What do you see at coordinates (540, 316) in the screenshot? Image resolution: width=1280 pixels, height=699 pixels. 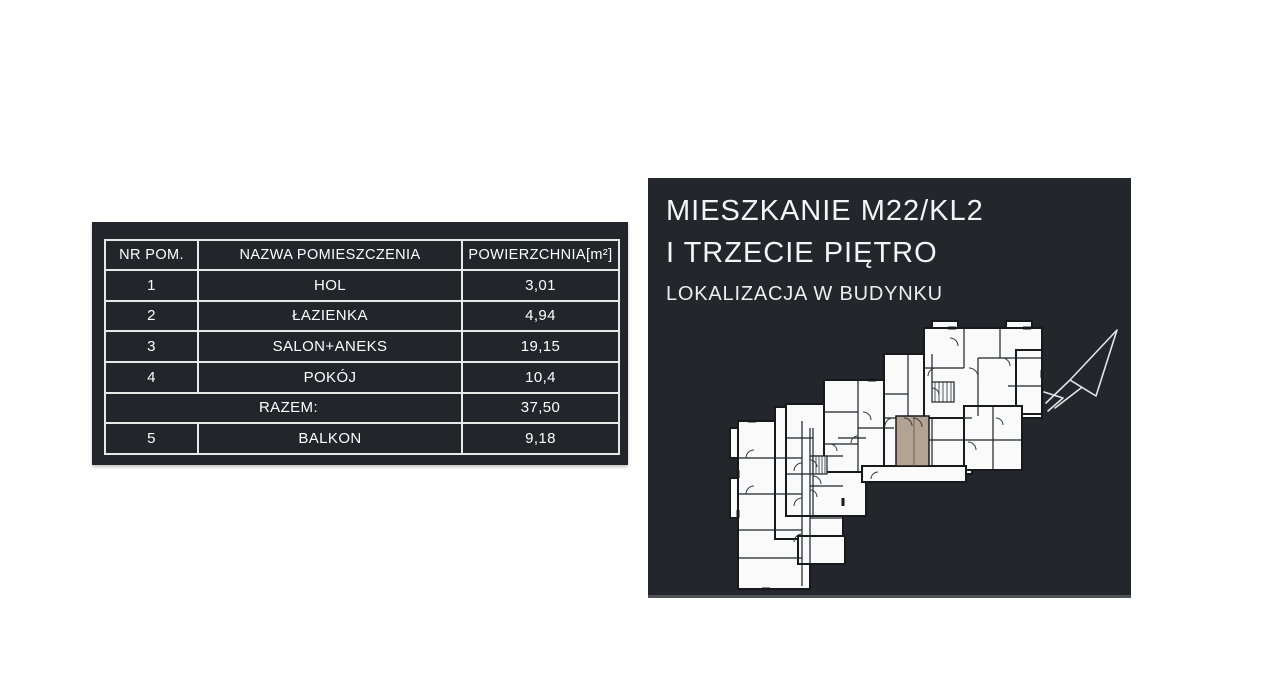 I see `room-area: 4,94` at bounding box center [540, 316].